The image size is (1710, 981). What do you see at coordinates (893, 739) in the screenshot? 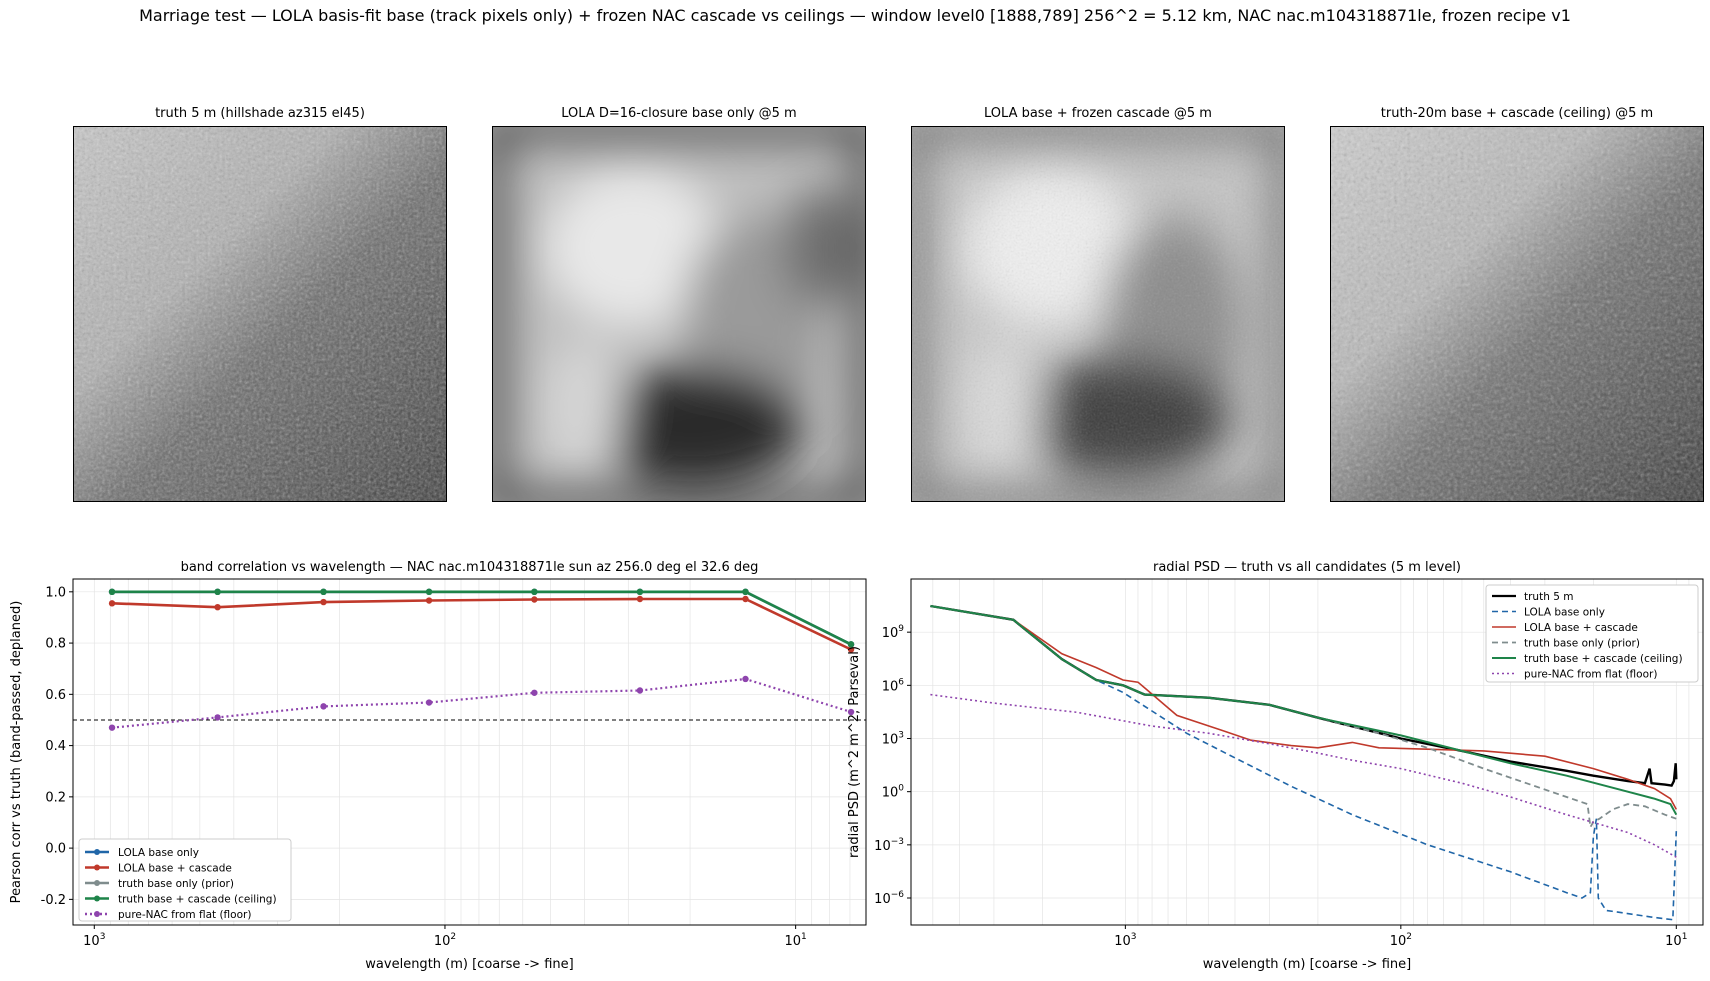
I see `y-tick-label: 10³` at bounding box center [893, 739].